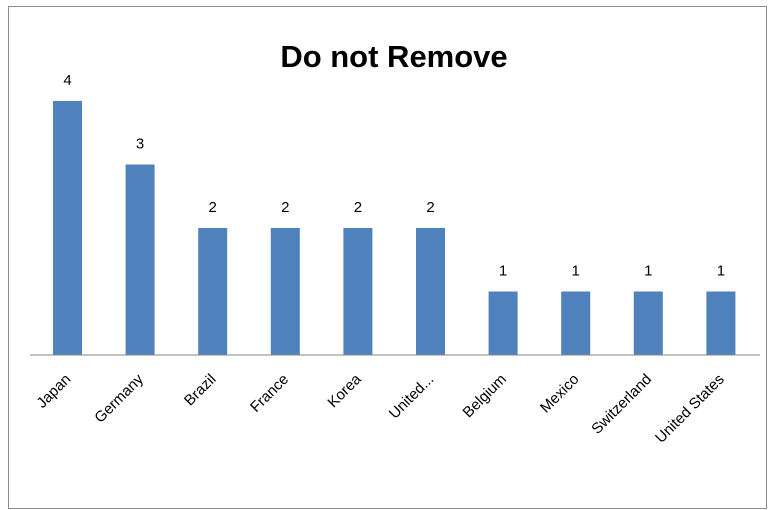  What do you see at coordinates (576, 323) in the screenshot?
I see `bar-mexico` at bounding box center [576, 323].